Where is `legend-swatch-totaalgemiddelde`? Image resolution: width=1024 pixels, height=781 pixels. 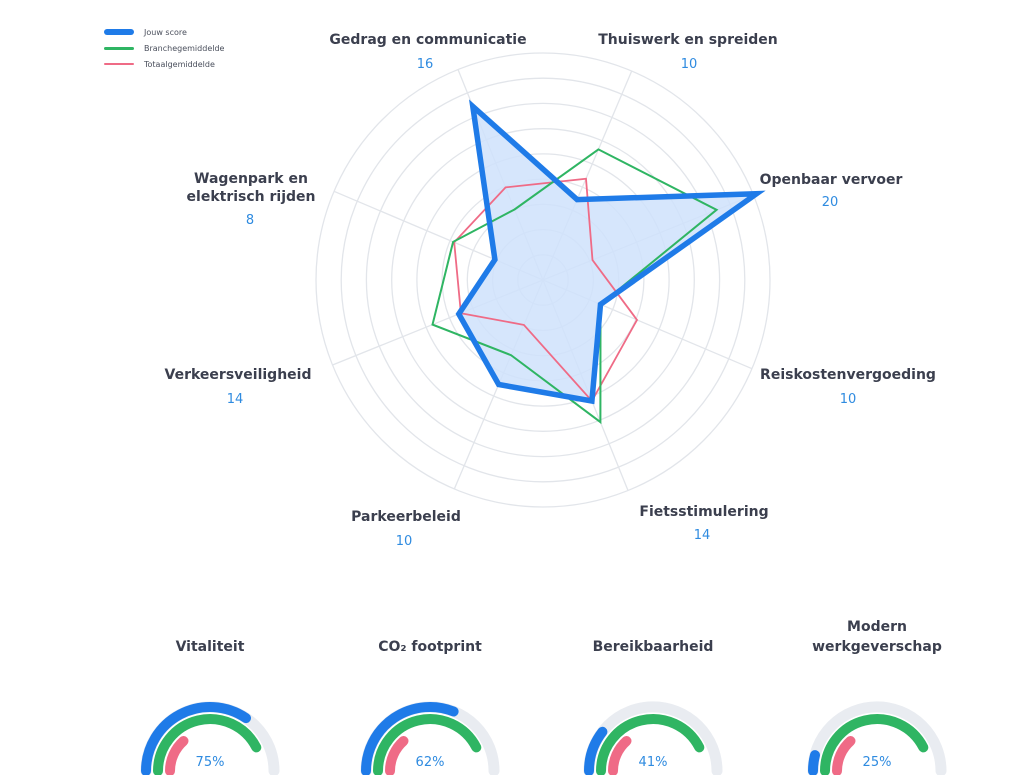 legend-swatch-totaalgemiddelde is located at coordinates (119, 64).